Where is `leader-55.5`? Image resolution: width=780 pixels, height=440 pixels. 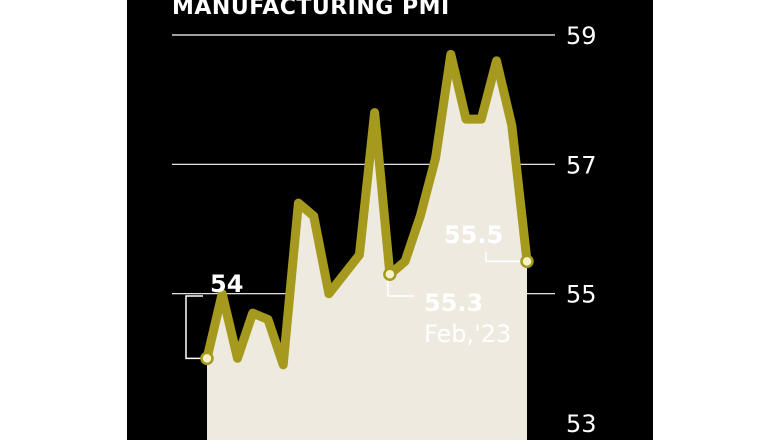
leader-55.5 is located at coordinates (502, 257).